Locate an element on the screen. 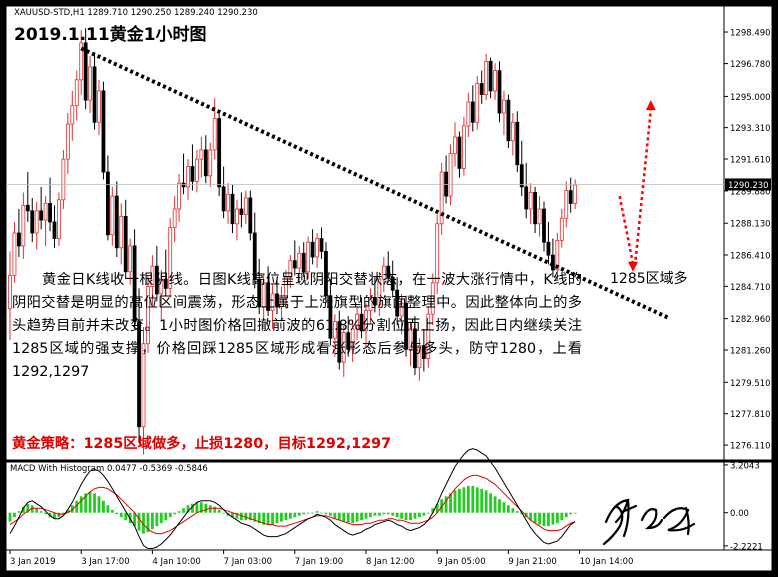 This screenshot has width=778, height=577. macd-tick-label: -2.2221 is located at coordinates (746, 547).